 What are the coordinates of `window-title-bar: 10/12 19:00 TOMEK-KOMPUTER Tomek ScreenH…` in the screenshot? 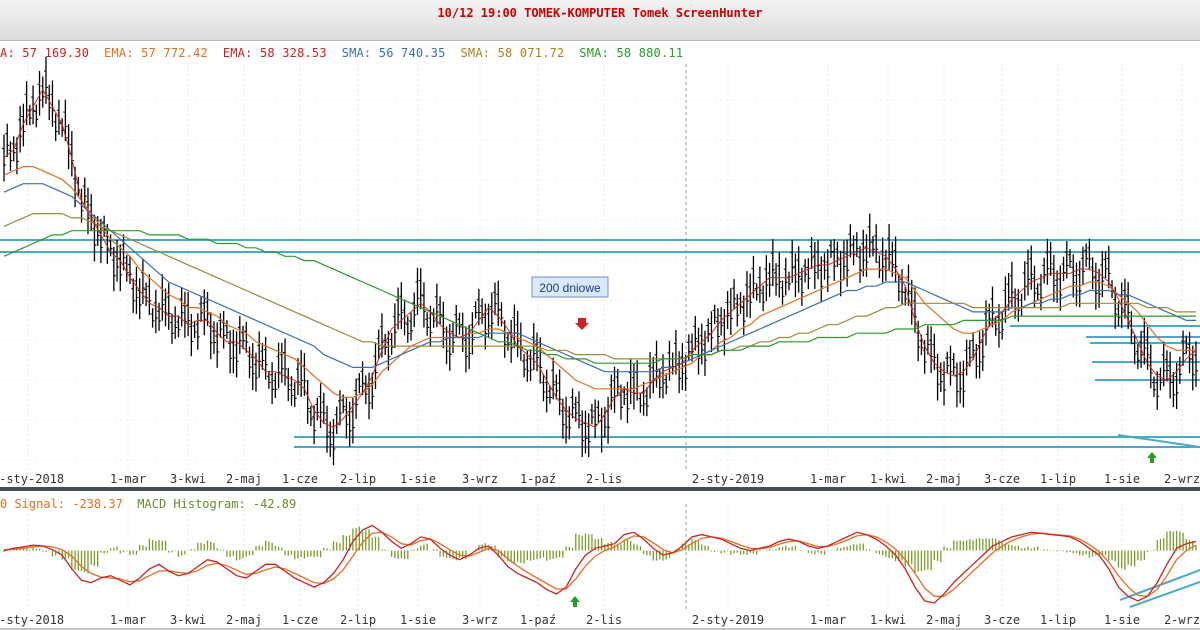 It's located at (600, 20).